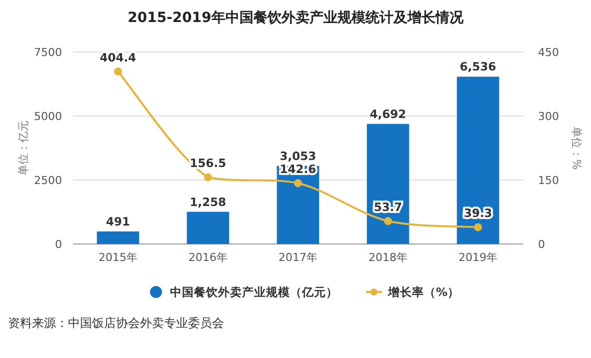 This screenshot has width=591, height=358. I want to click on y2-axis-title: 单位：%, so click(576, 148).